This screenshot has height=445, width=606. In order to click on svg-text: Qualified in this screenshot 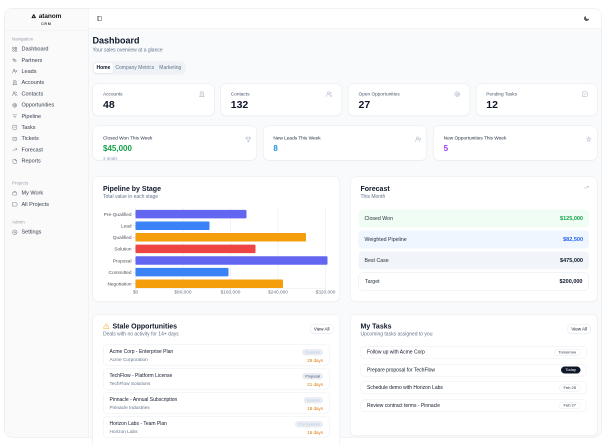, I will do `click(122, 238)`.